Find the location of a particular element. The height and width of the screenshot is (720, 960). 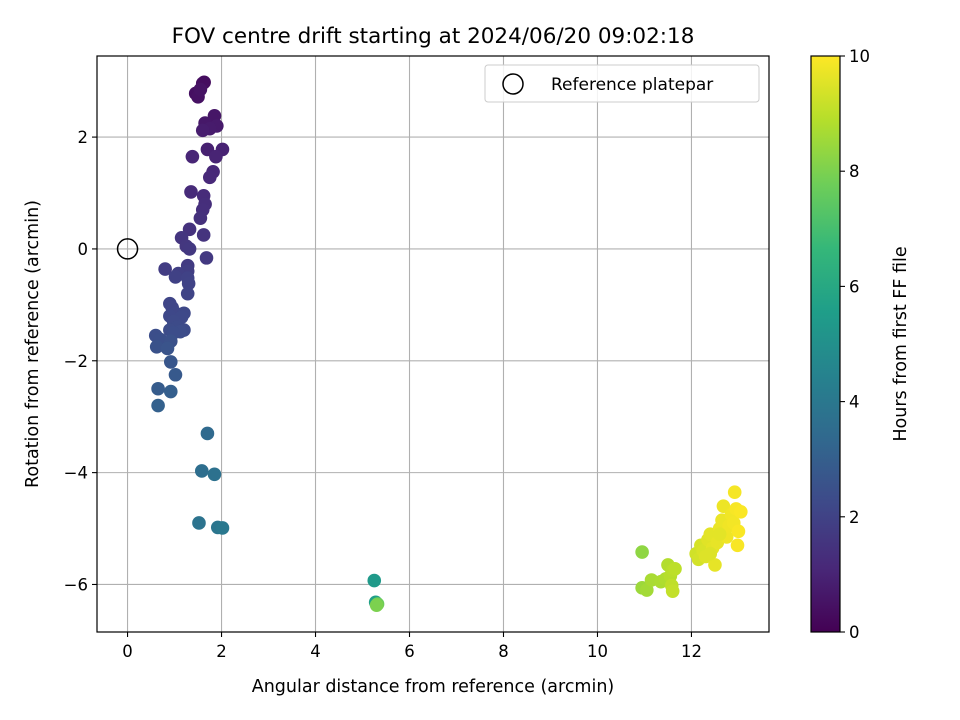

y-tick-label: 2 is located at coordinates (83, 137).